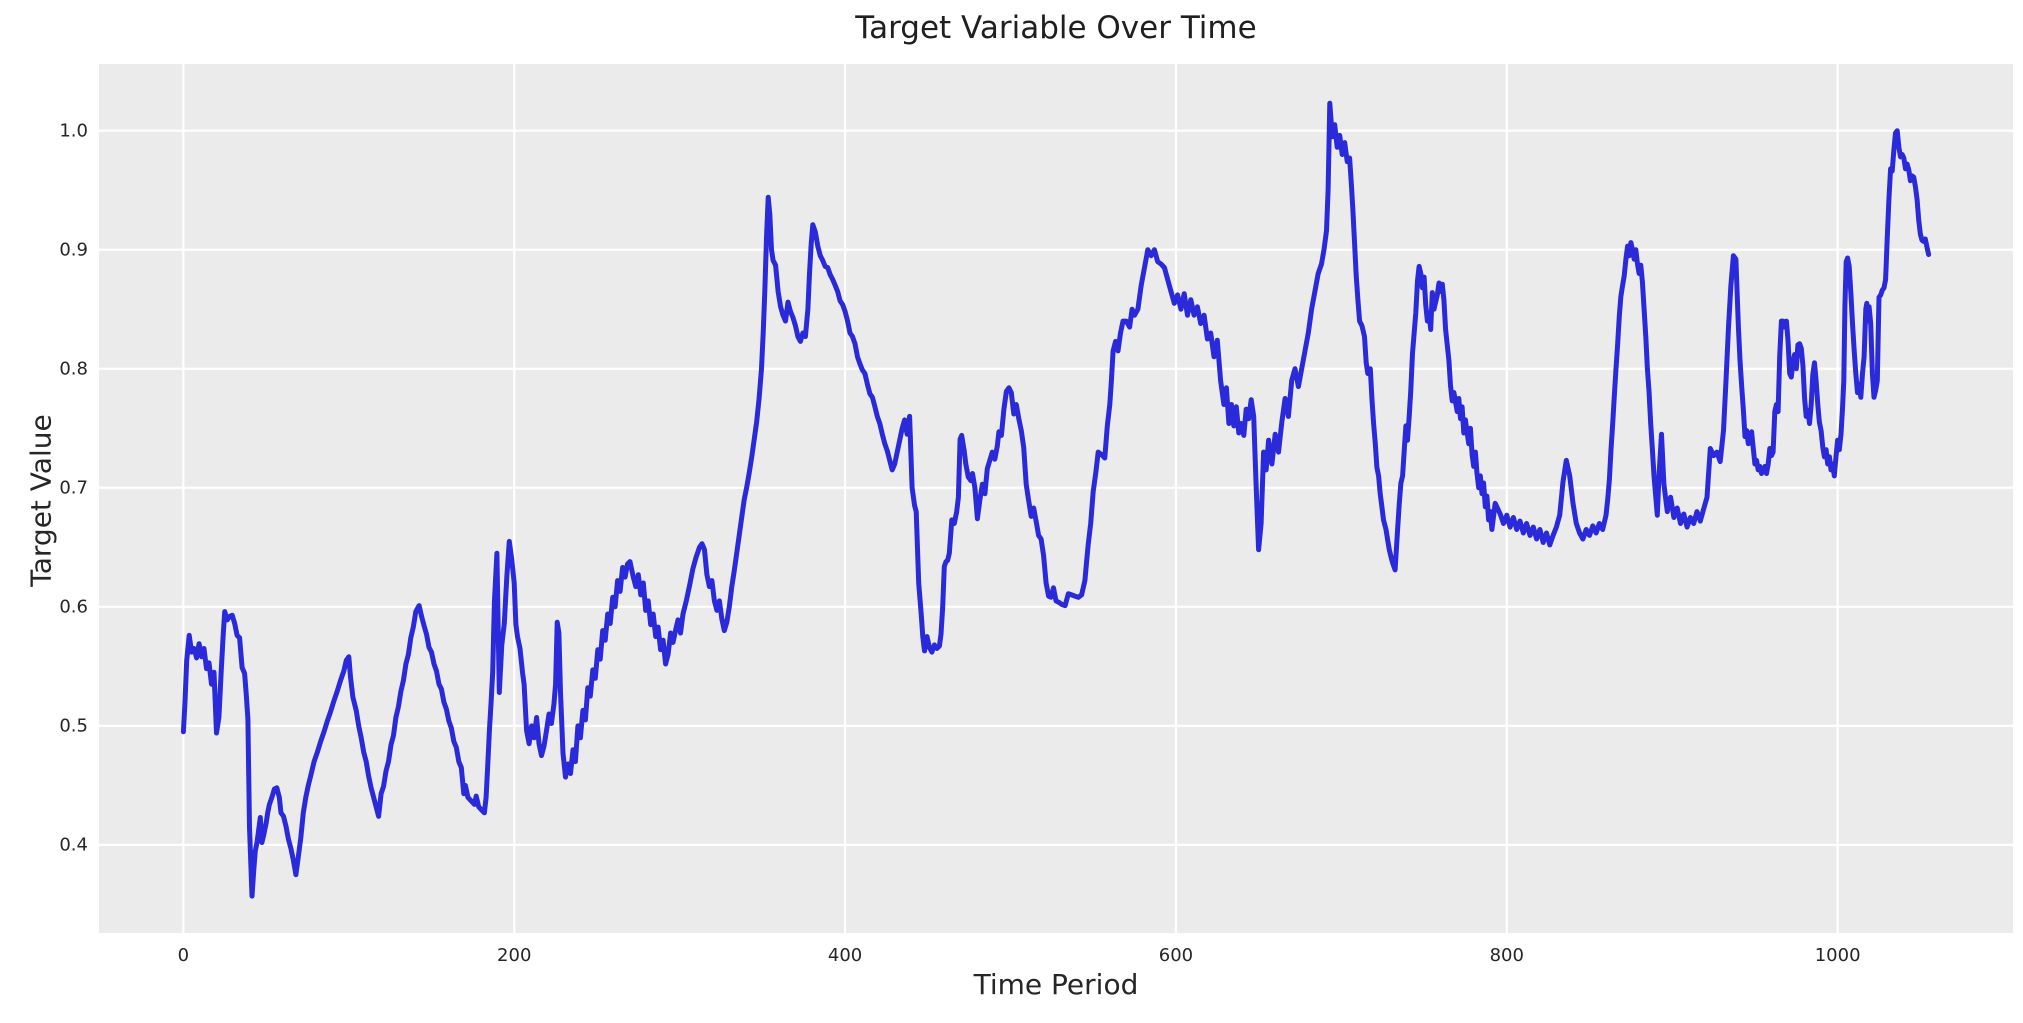 This screenshot has width=2023, height=1023. Describe the element at coordinates (1837, 955) in the screenshot. I see `x-tick-label: 1000` at that location.